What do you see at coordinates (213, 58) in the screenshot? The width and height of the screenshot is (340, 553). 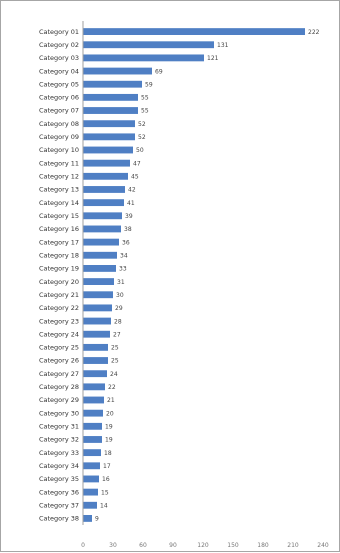 I see `value-label: 121` at bounding box center [213, 58].